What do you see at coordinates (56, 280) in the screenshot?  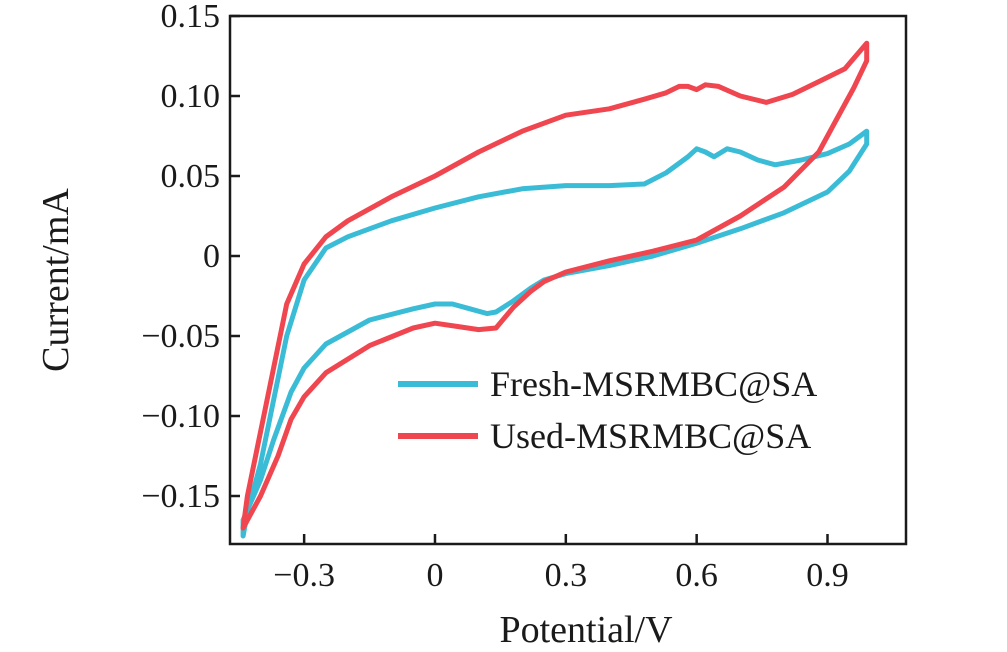 I see `y-axis-title: Current/mA` at bounding box center [56, 280].